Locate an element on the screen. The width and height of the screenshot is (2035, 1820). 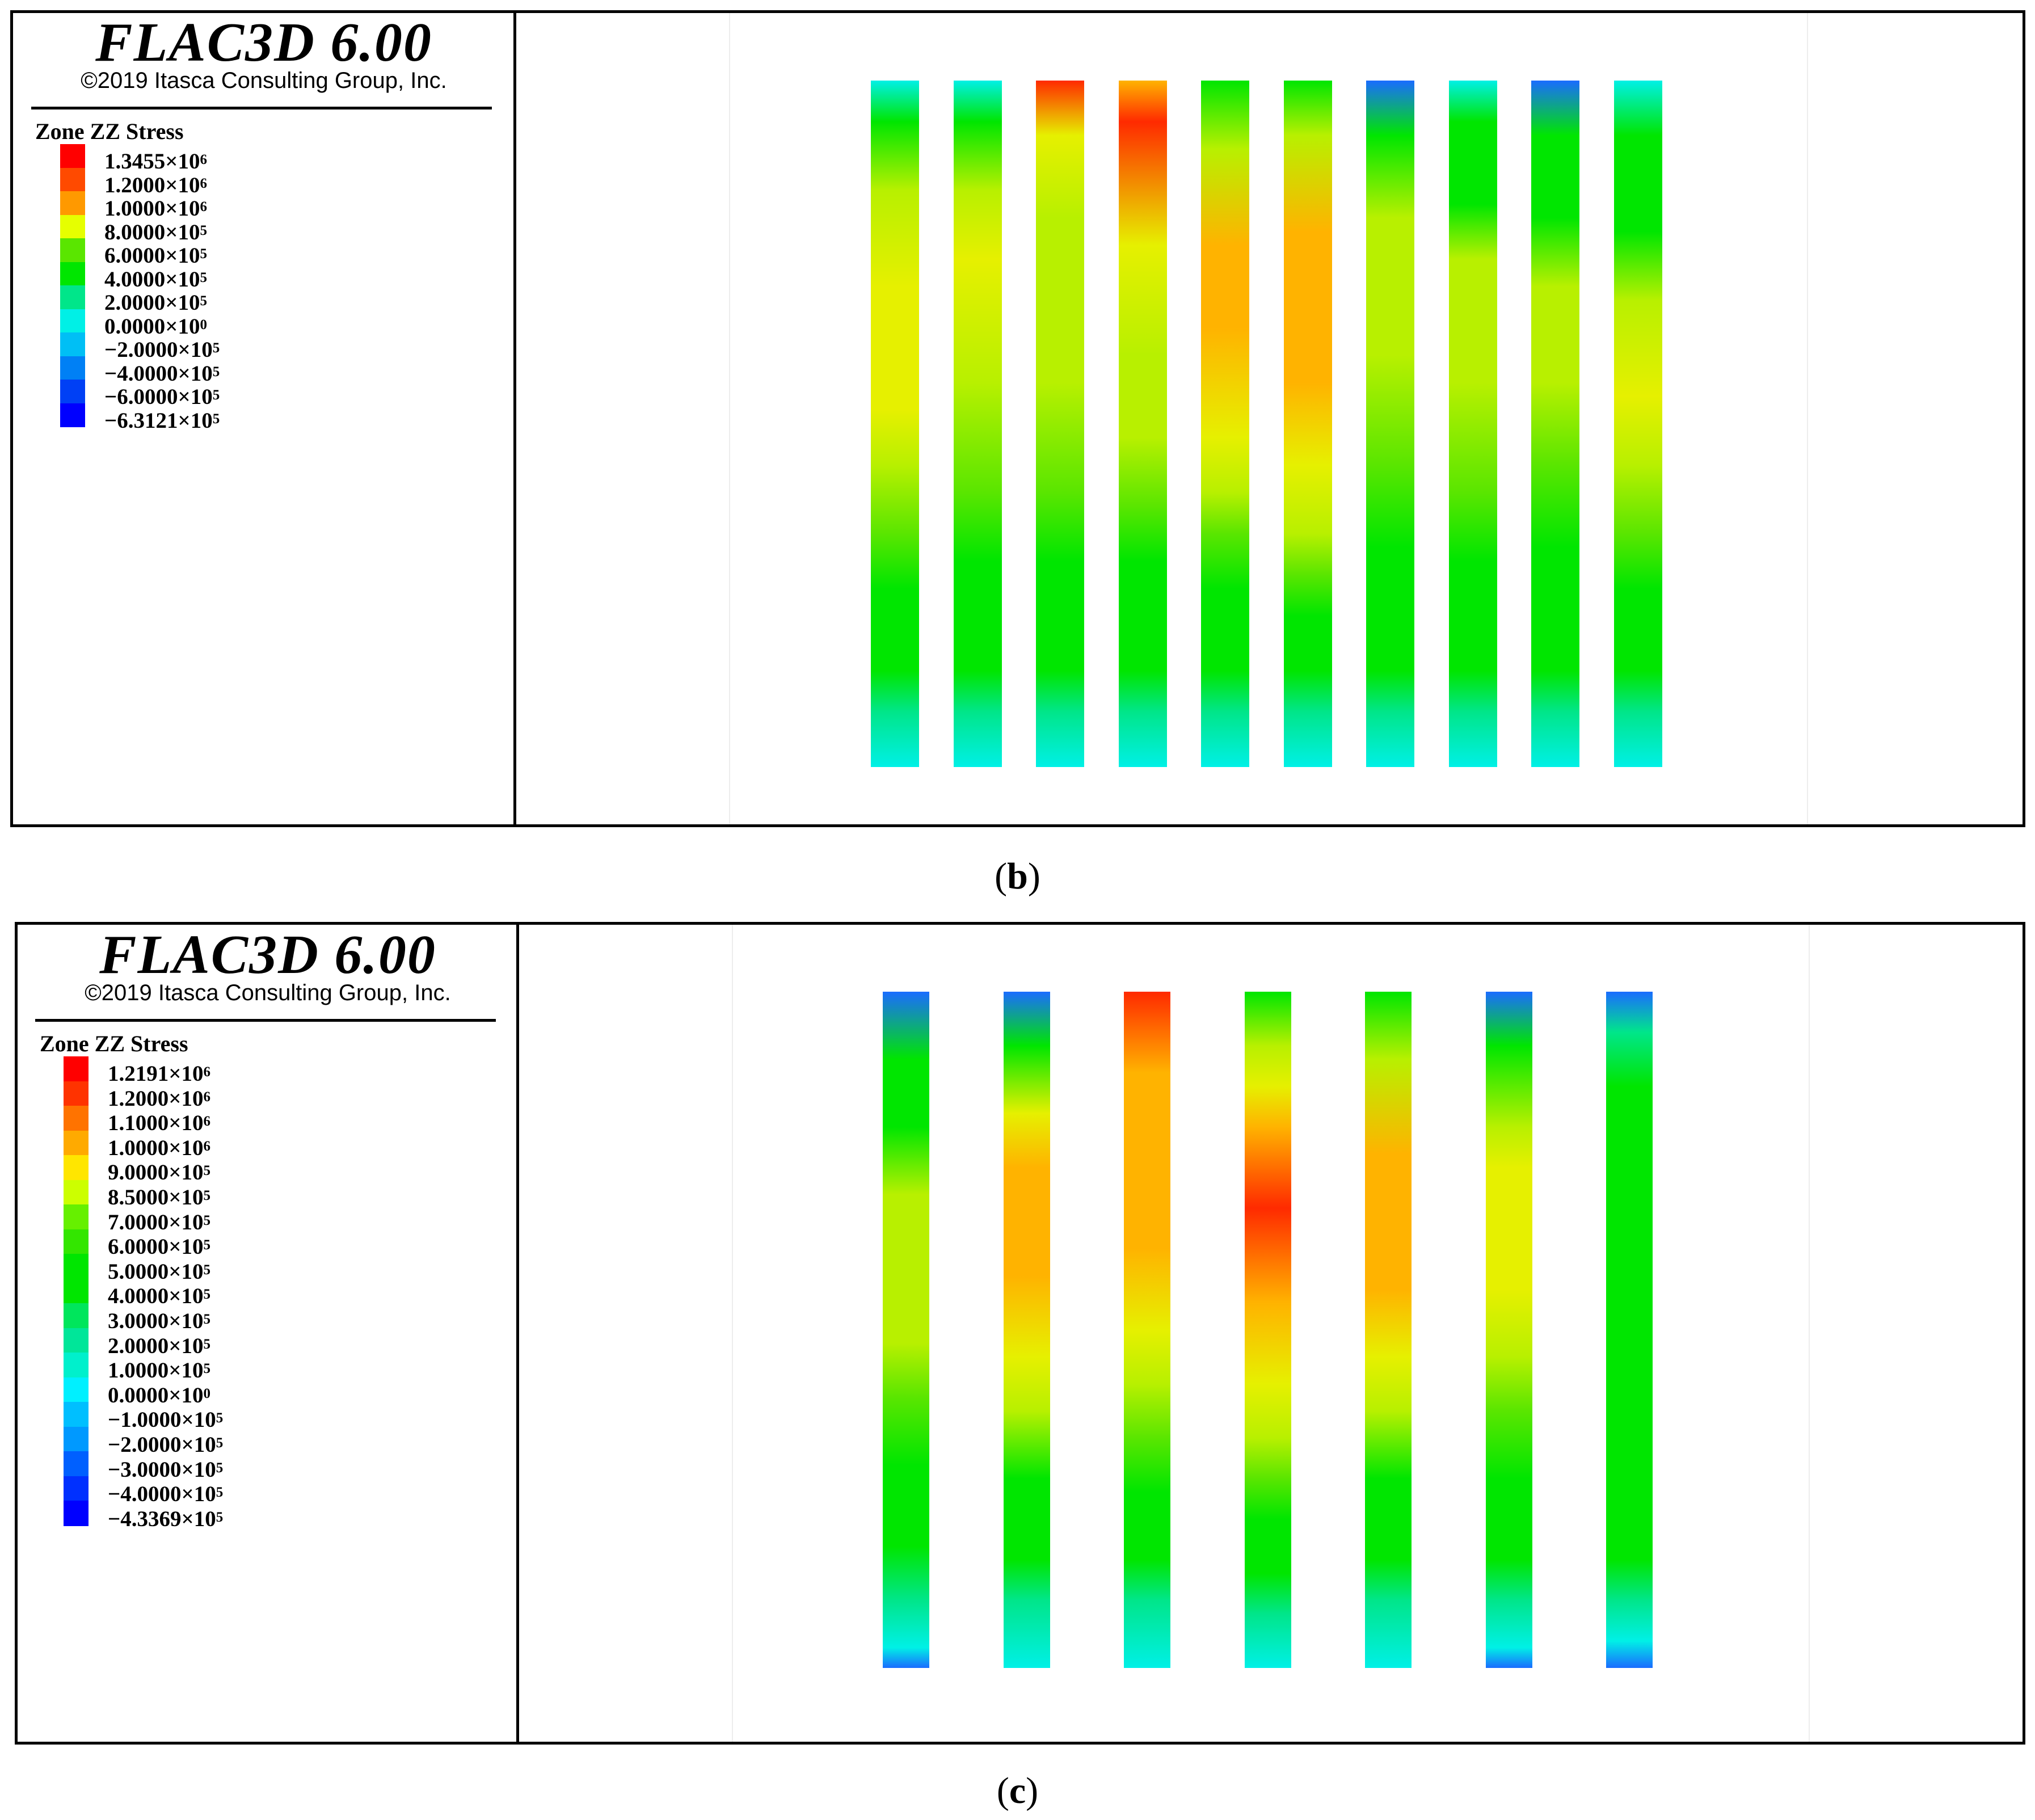
legend-label-mantissa: 7.0000 is located at coordinates (138, 1222).